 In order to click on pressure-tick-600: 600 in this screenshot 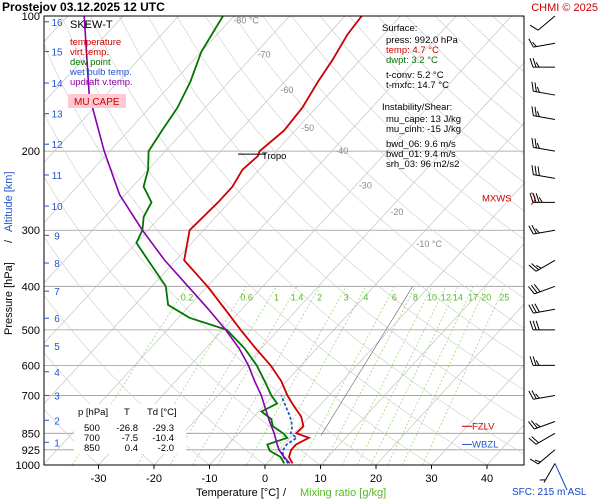, I will do `click(31, 366)`.